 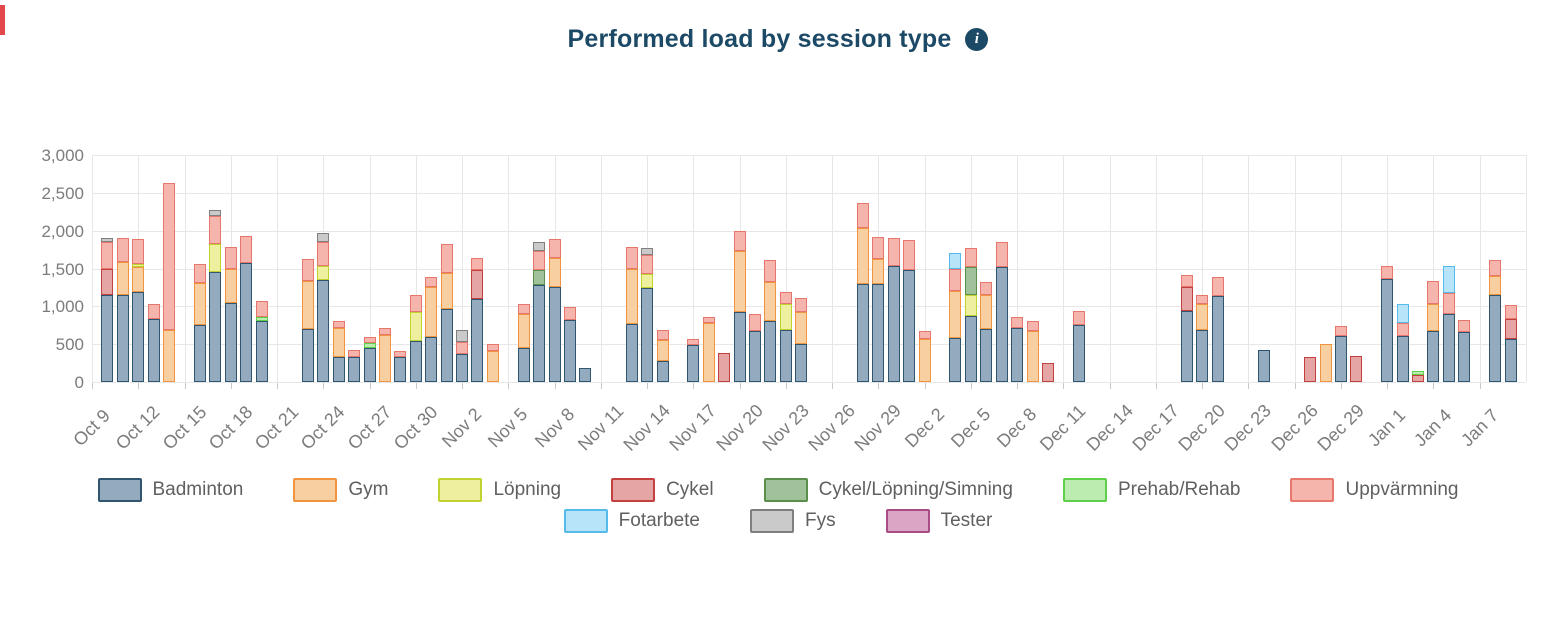 What do you see at coordinates (888, 490) in the screenshot?
I see `legend-item-cls: Cykel/Löpning/Simning` at bounding box center [888, 490].